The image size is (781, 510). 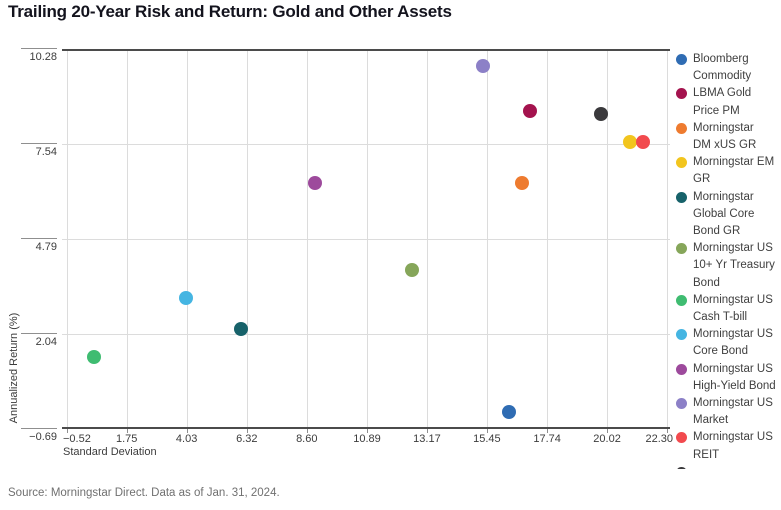 What do you see at coordinates (734, 171) in the screenshot?
I see `legend-label: Morningstar EM GR` at bounding box center [734, 171].